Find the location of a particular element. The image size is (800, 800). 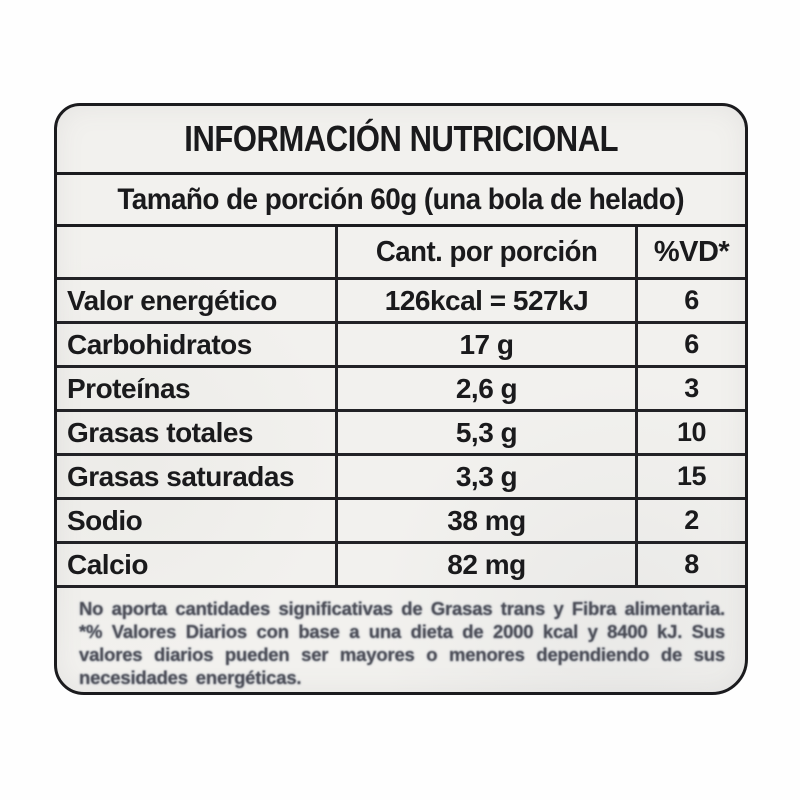

nutrient-name: Sodio is located at coordinates (197, 522).